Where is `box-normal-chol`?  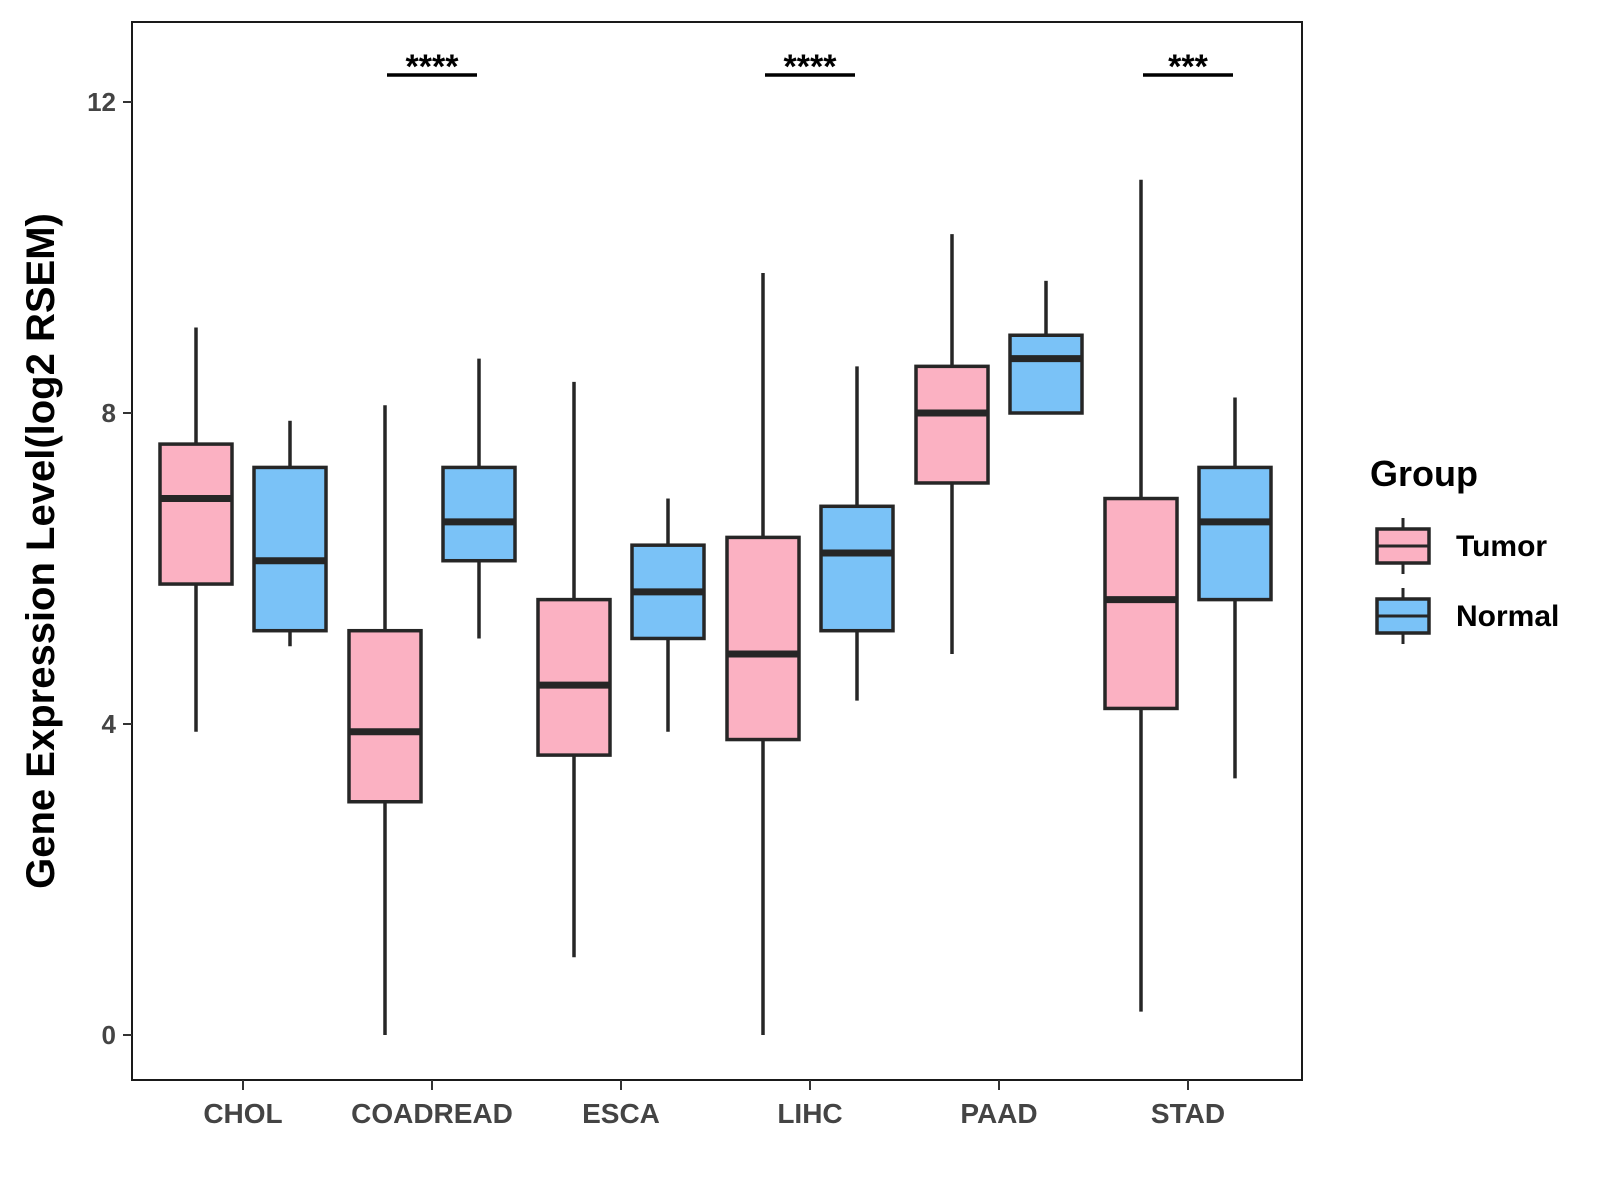 box-normal-chol is located at coordinates (290, 549).